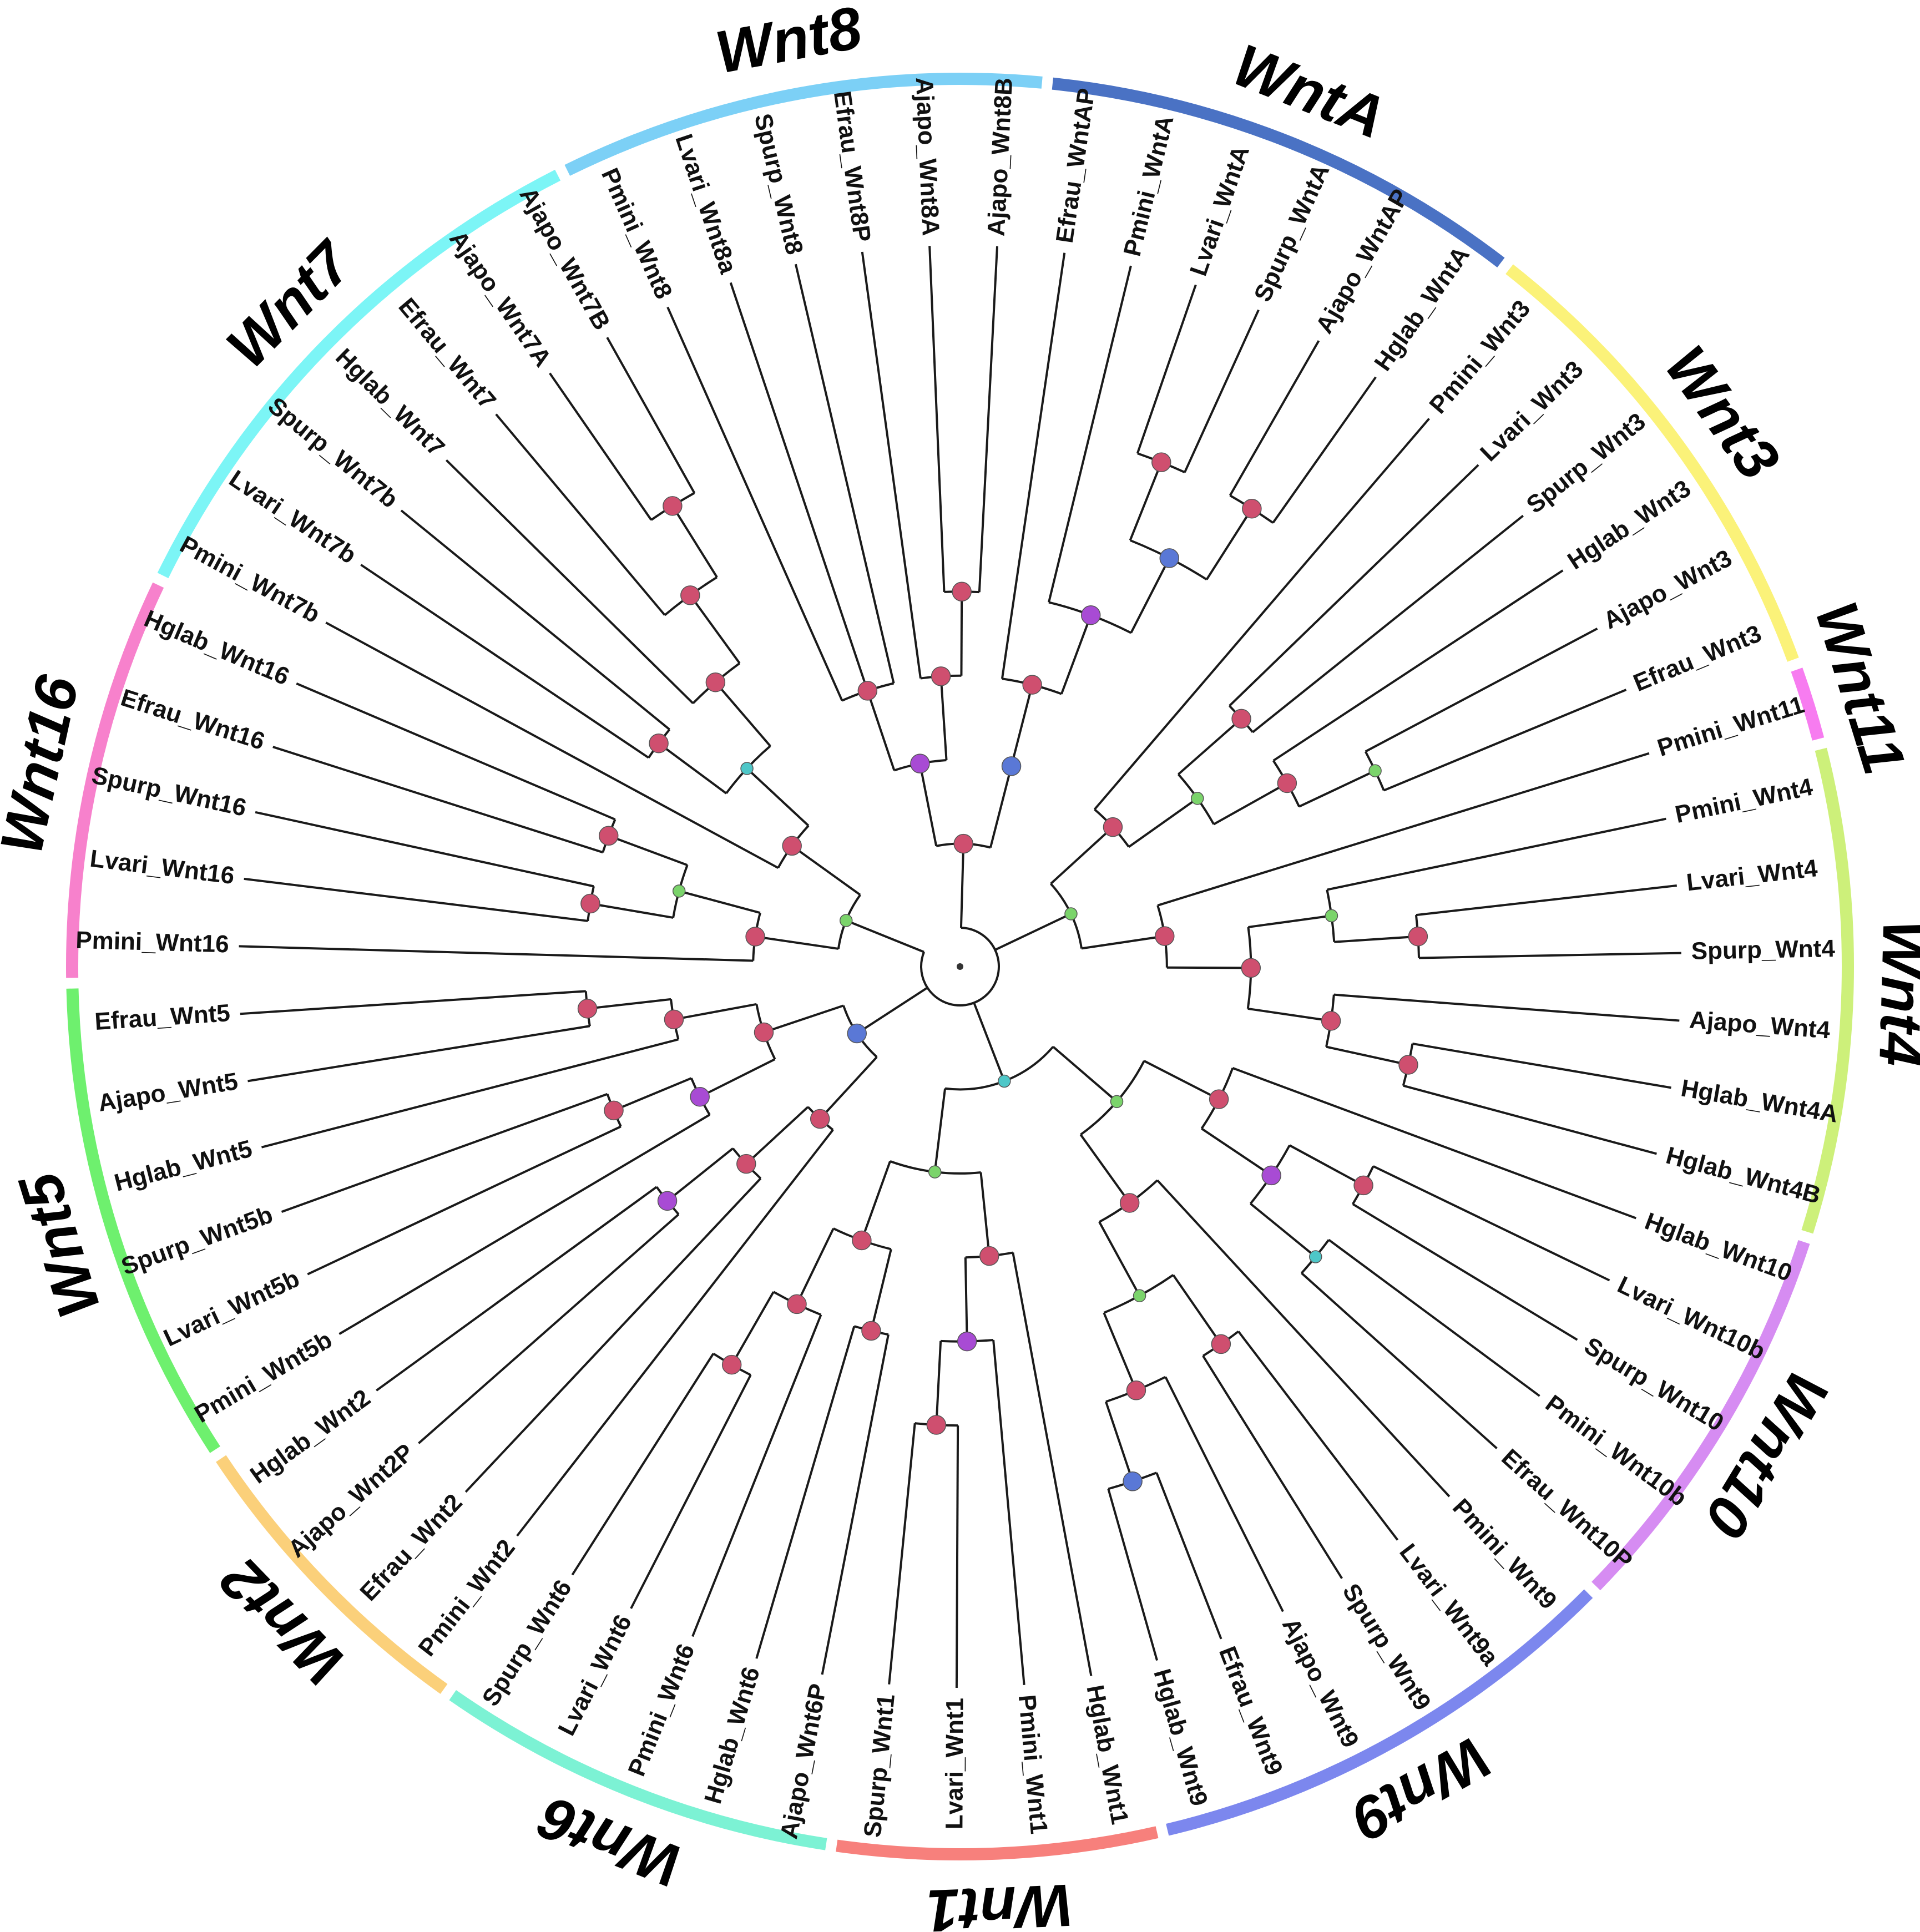 This screenshot has height=1932, width=1920. What do you see at coordinates (527, 1643) in the screenshot?
I see `leaf-label: Spurp_Wnt6` at bounding box center [527, 1643].